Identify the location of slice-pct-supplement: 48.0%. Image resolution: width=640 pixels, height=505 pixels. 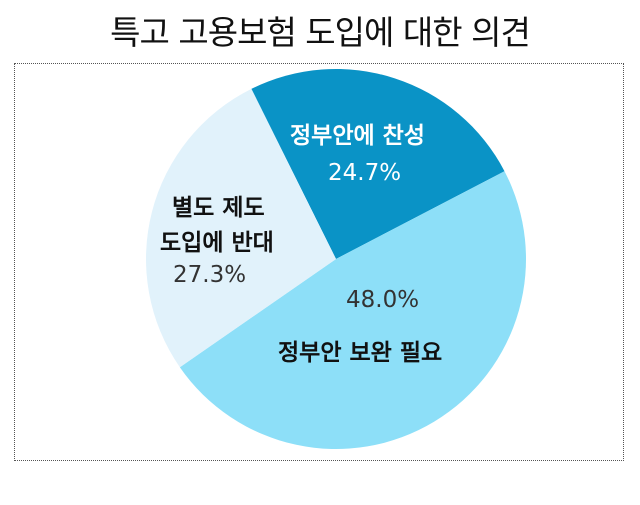
(383, 300).